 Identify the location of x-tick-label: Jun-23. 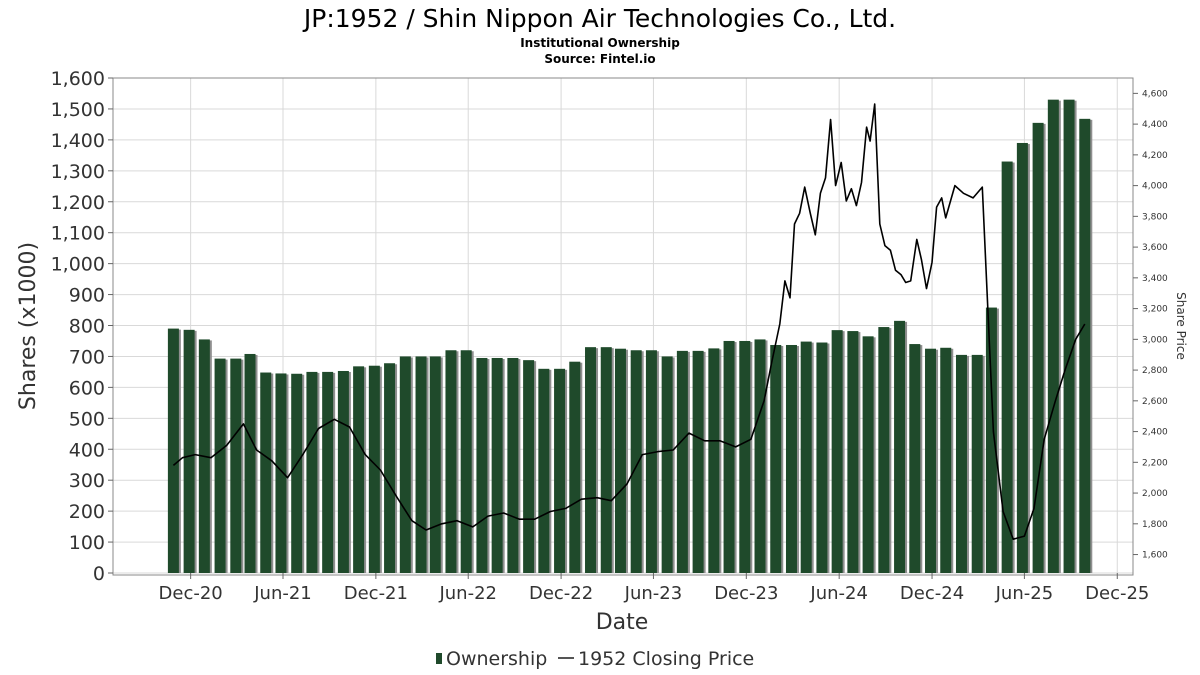
(653, 593).